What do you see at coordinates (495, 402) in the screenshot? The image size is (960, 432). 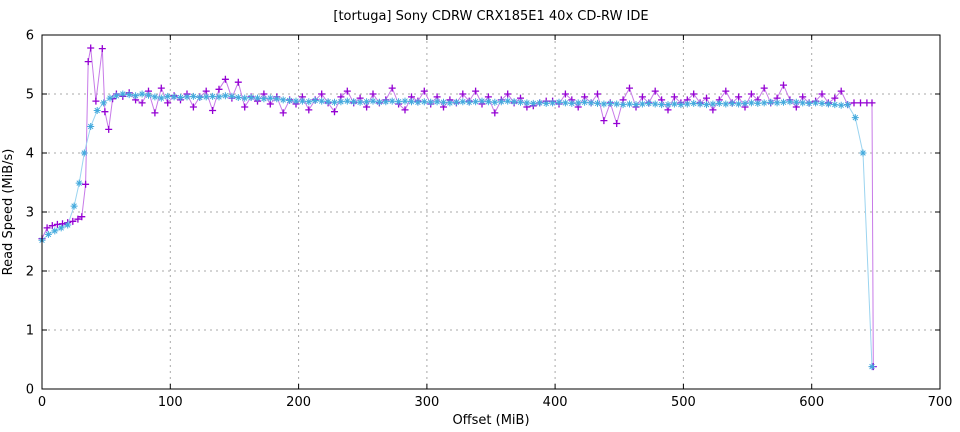 I see `x-tick-labels: 0 100 200 300 400 500 600 700` at bounding box center [495, 402].